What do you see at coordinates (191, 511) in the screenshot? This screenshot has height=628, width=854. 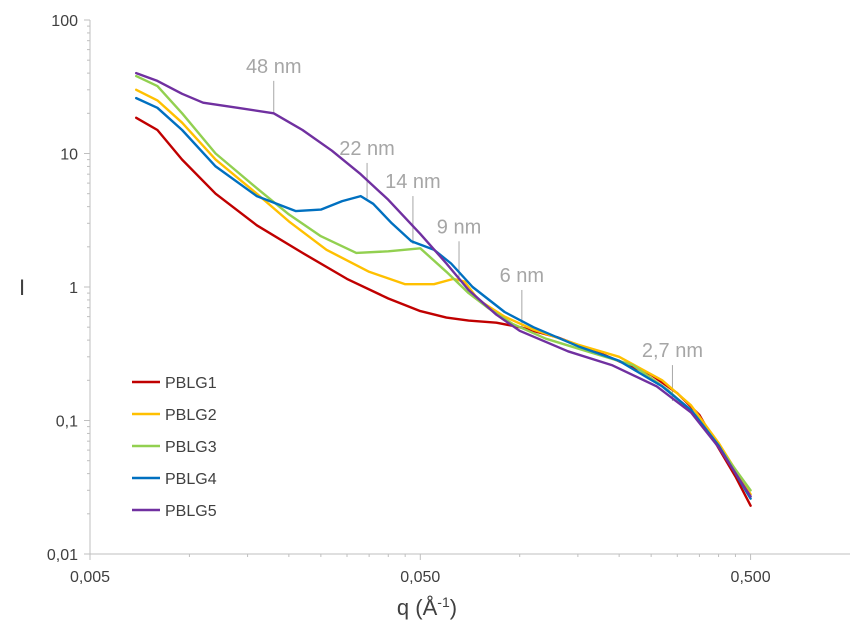 I see `legend-label-pblg5: PBLG5` at bounding box center [191, 511].